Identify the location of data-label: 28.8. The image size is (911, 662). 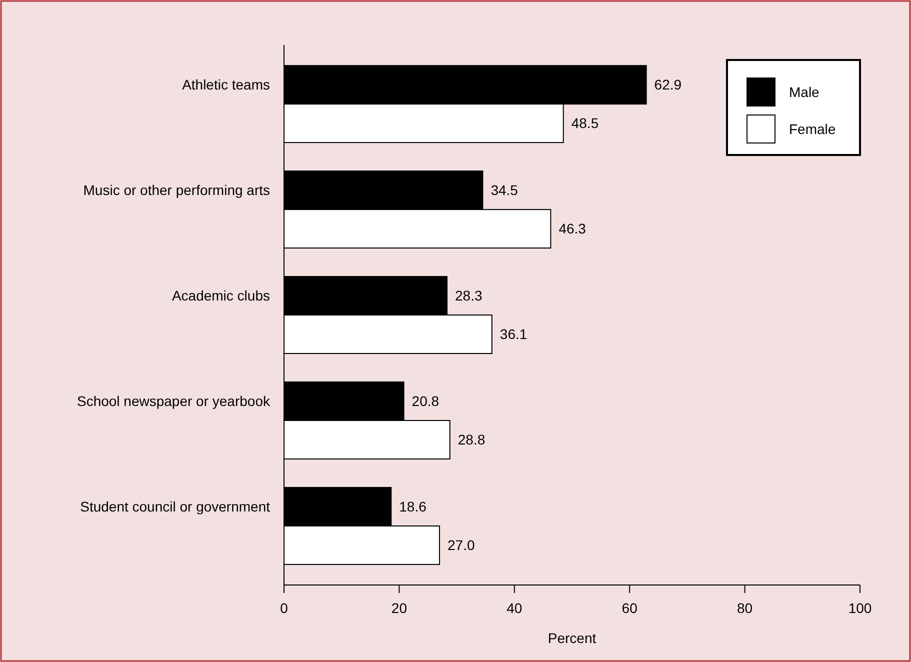
(472, 440).